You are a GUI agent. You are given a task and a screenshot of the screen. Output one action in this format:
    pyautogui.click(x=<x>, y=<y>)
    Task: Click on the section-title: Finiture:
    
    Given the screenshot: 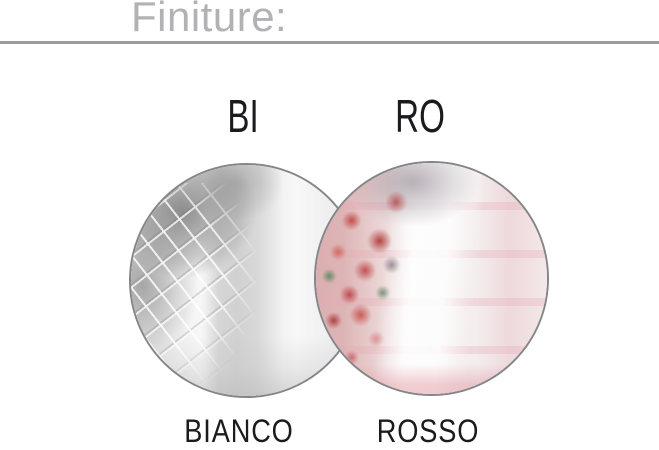 What is the action you would take?
    pyautogui.click(x=209, y=20)
    